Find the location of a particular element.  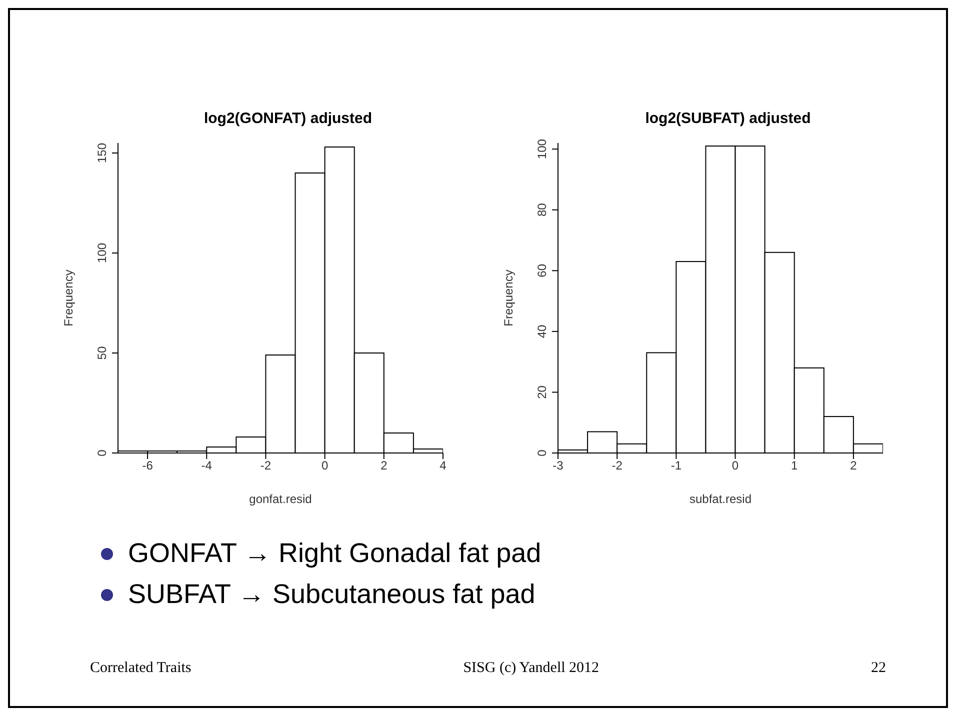

x-axis-title: subfat.resid is located at coordinates (720, 499).